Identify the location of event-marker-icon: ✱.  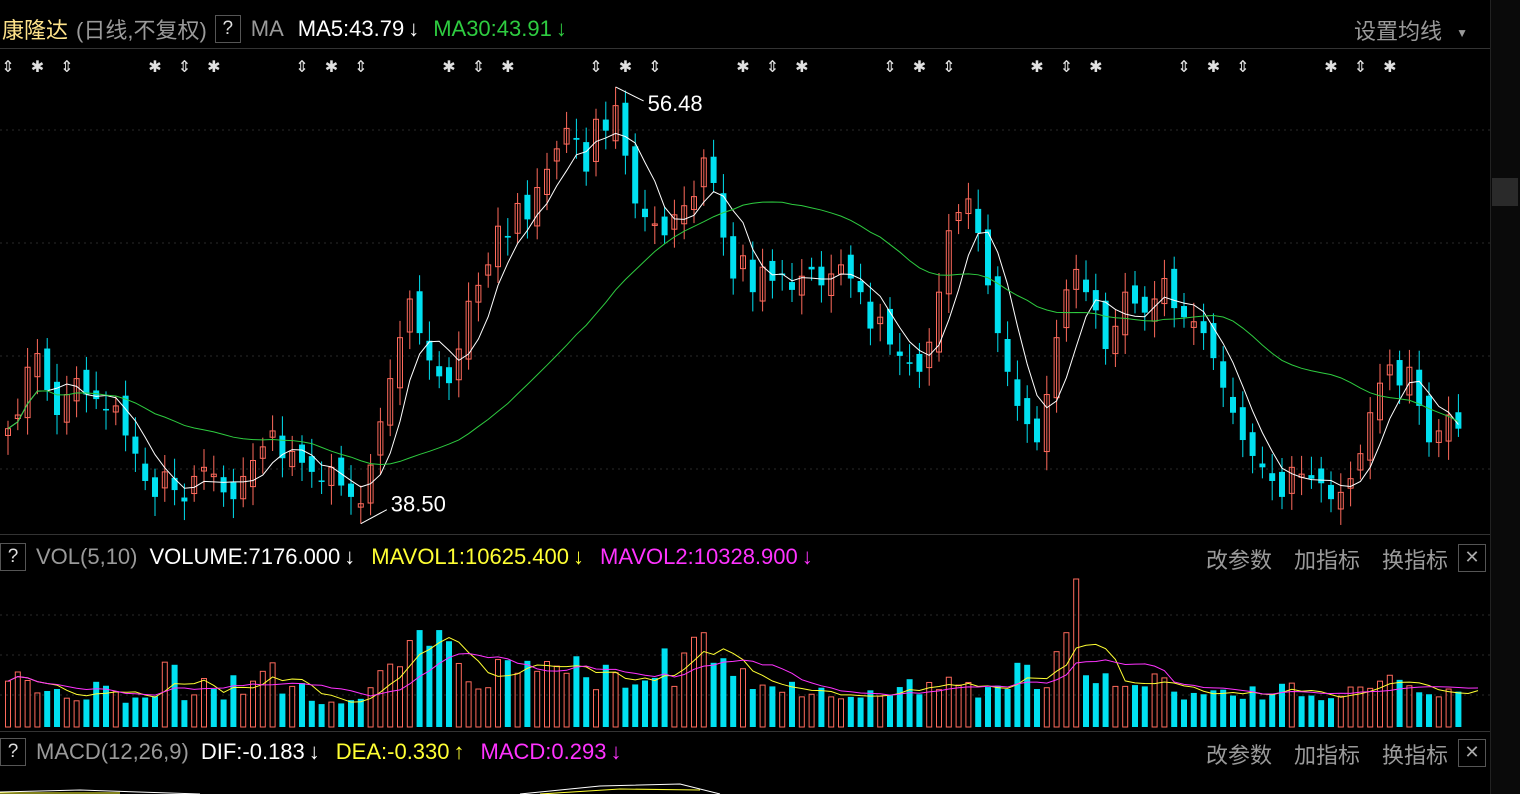
(37, 67).